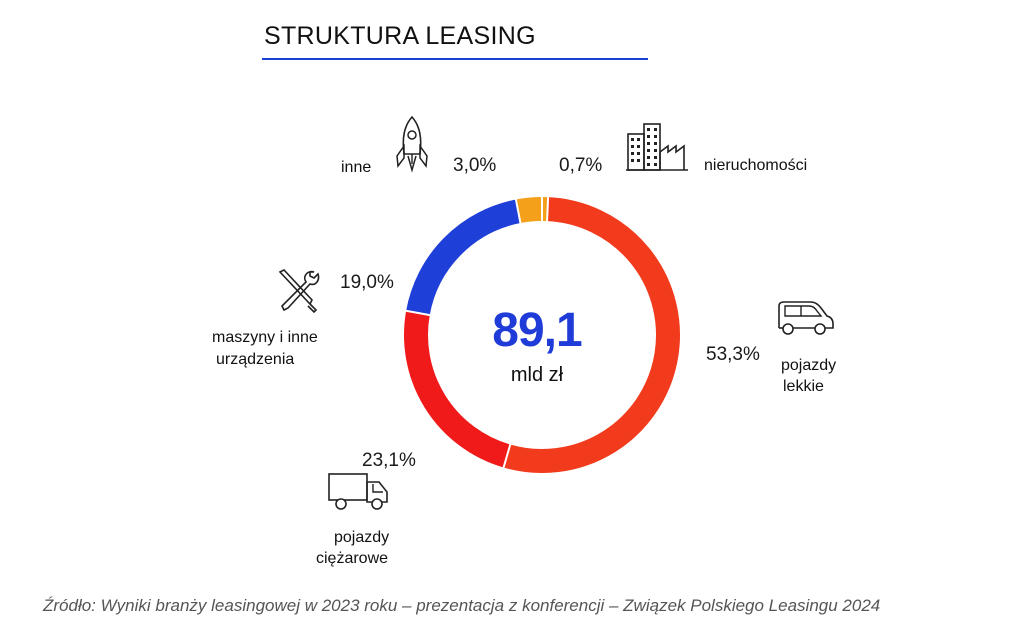 The height and width of the screenshot is (631, 1009). I want to click on truck-icon, so click(358, 491).